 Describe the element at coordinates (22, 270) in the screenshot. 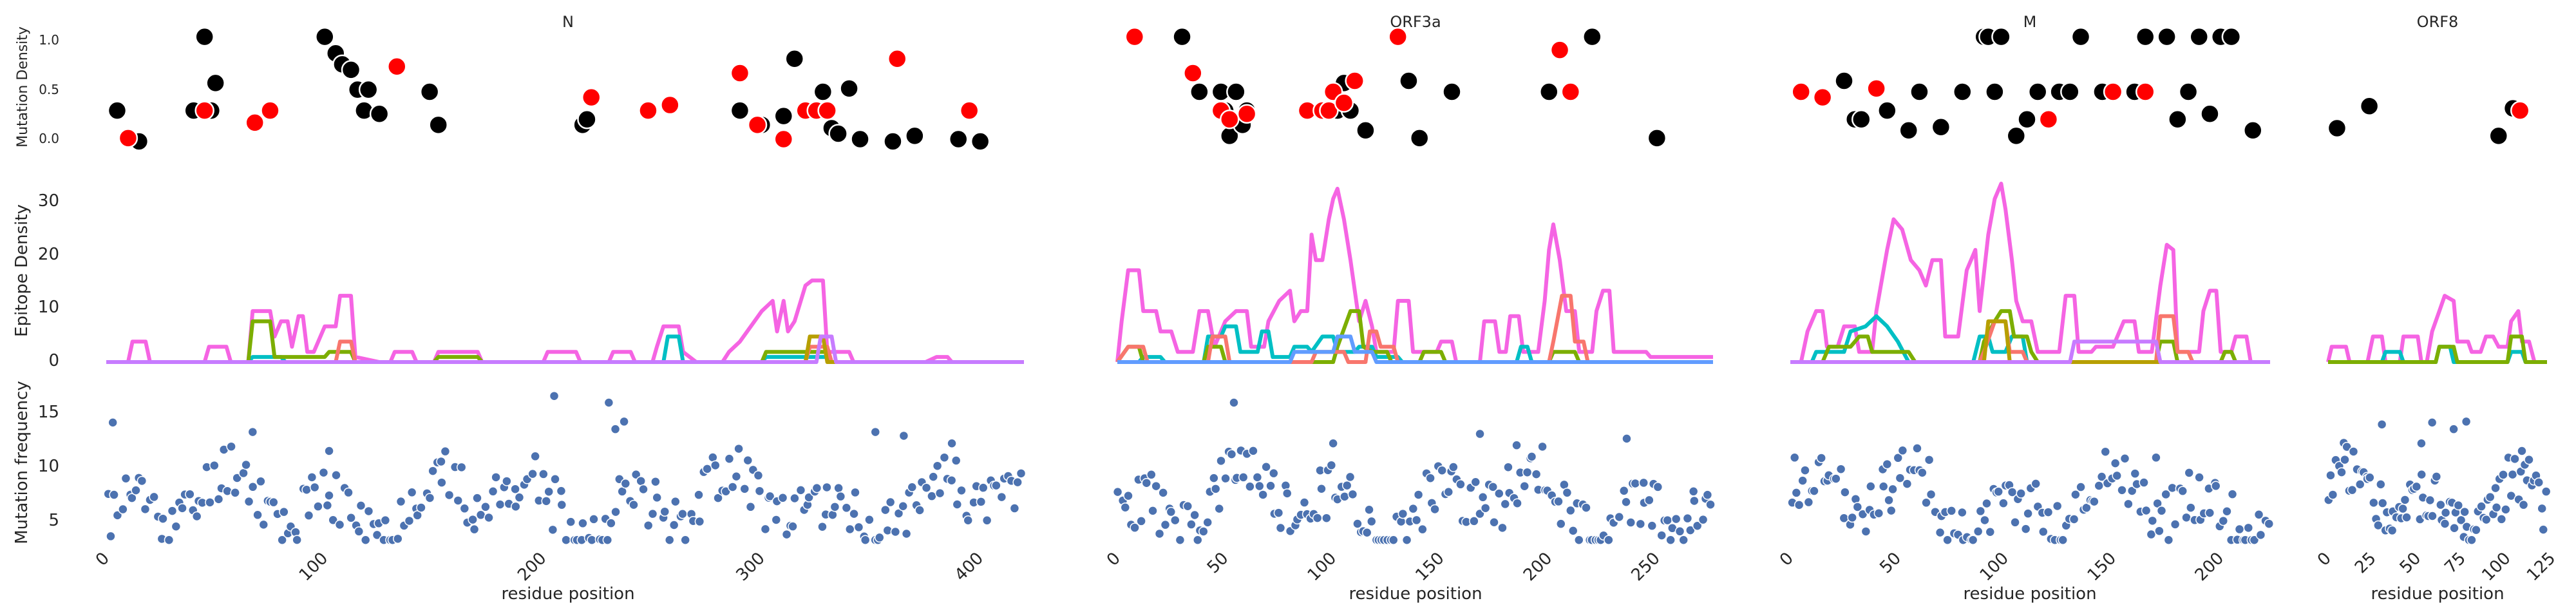

I see `row2-ylabel: Epitope Density` at that location.